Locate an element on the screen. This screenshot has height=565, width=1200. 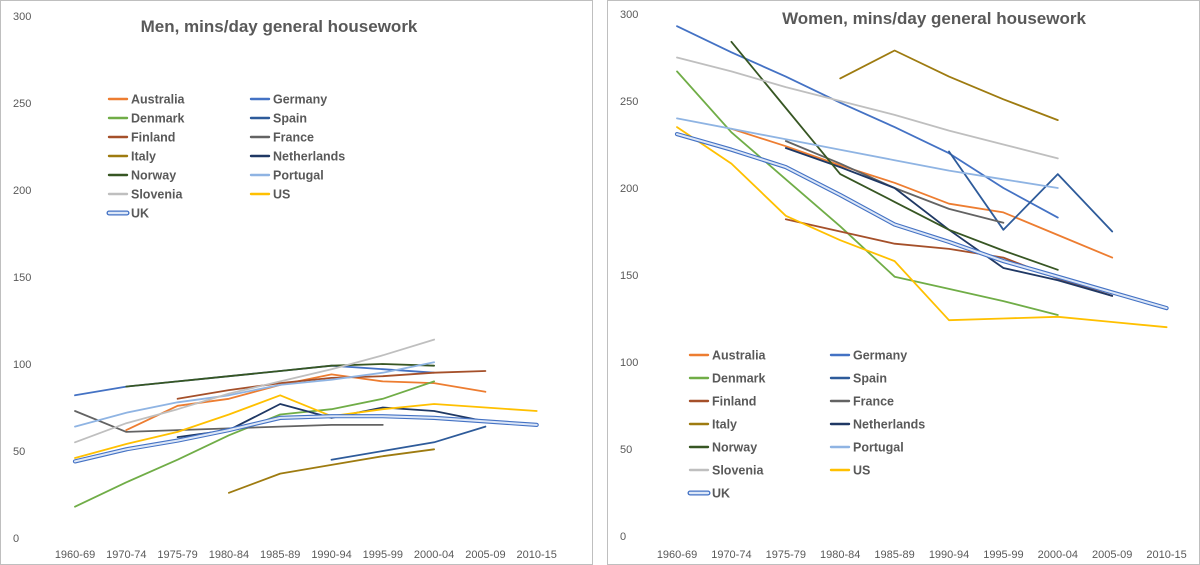
men-legend-item-italy: Italy is located at coordinates (131, 157).